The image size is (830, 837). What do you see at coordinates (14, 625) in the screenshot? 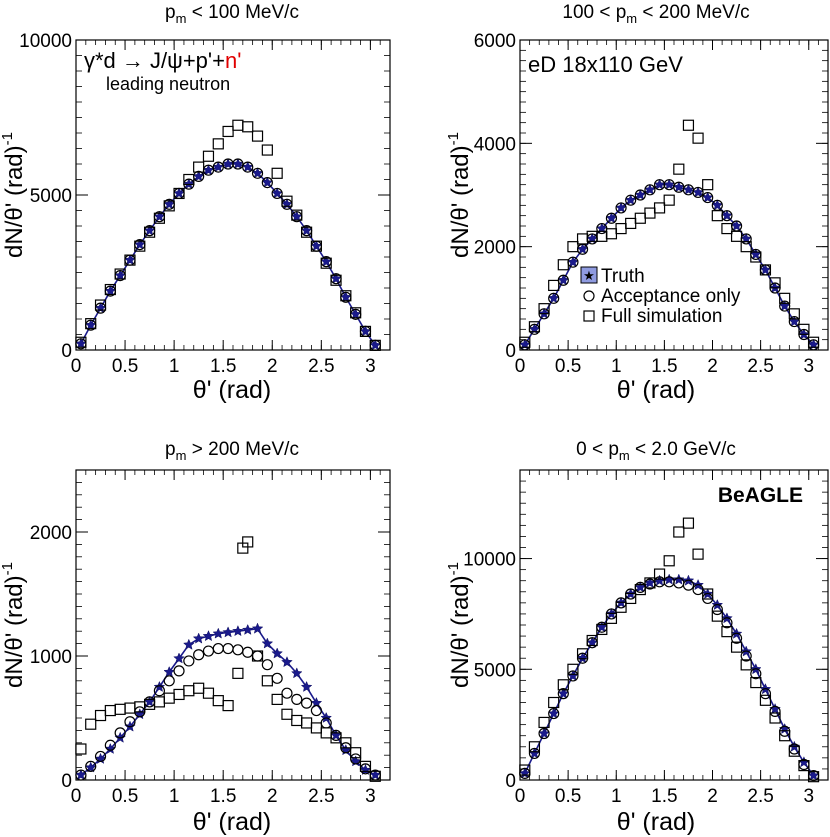
I see `y-axis-label: dN/θ' (rad)-1` at bounding box center [14, 625].